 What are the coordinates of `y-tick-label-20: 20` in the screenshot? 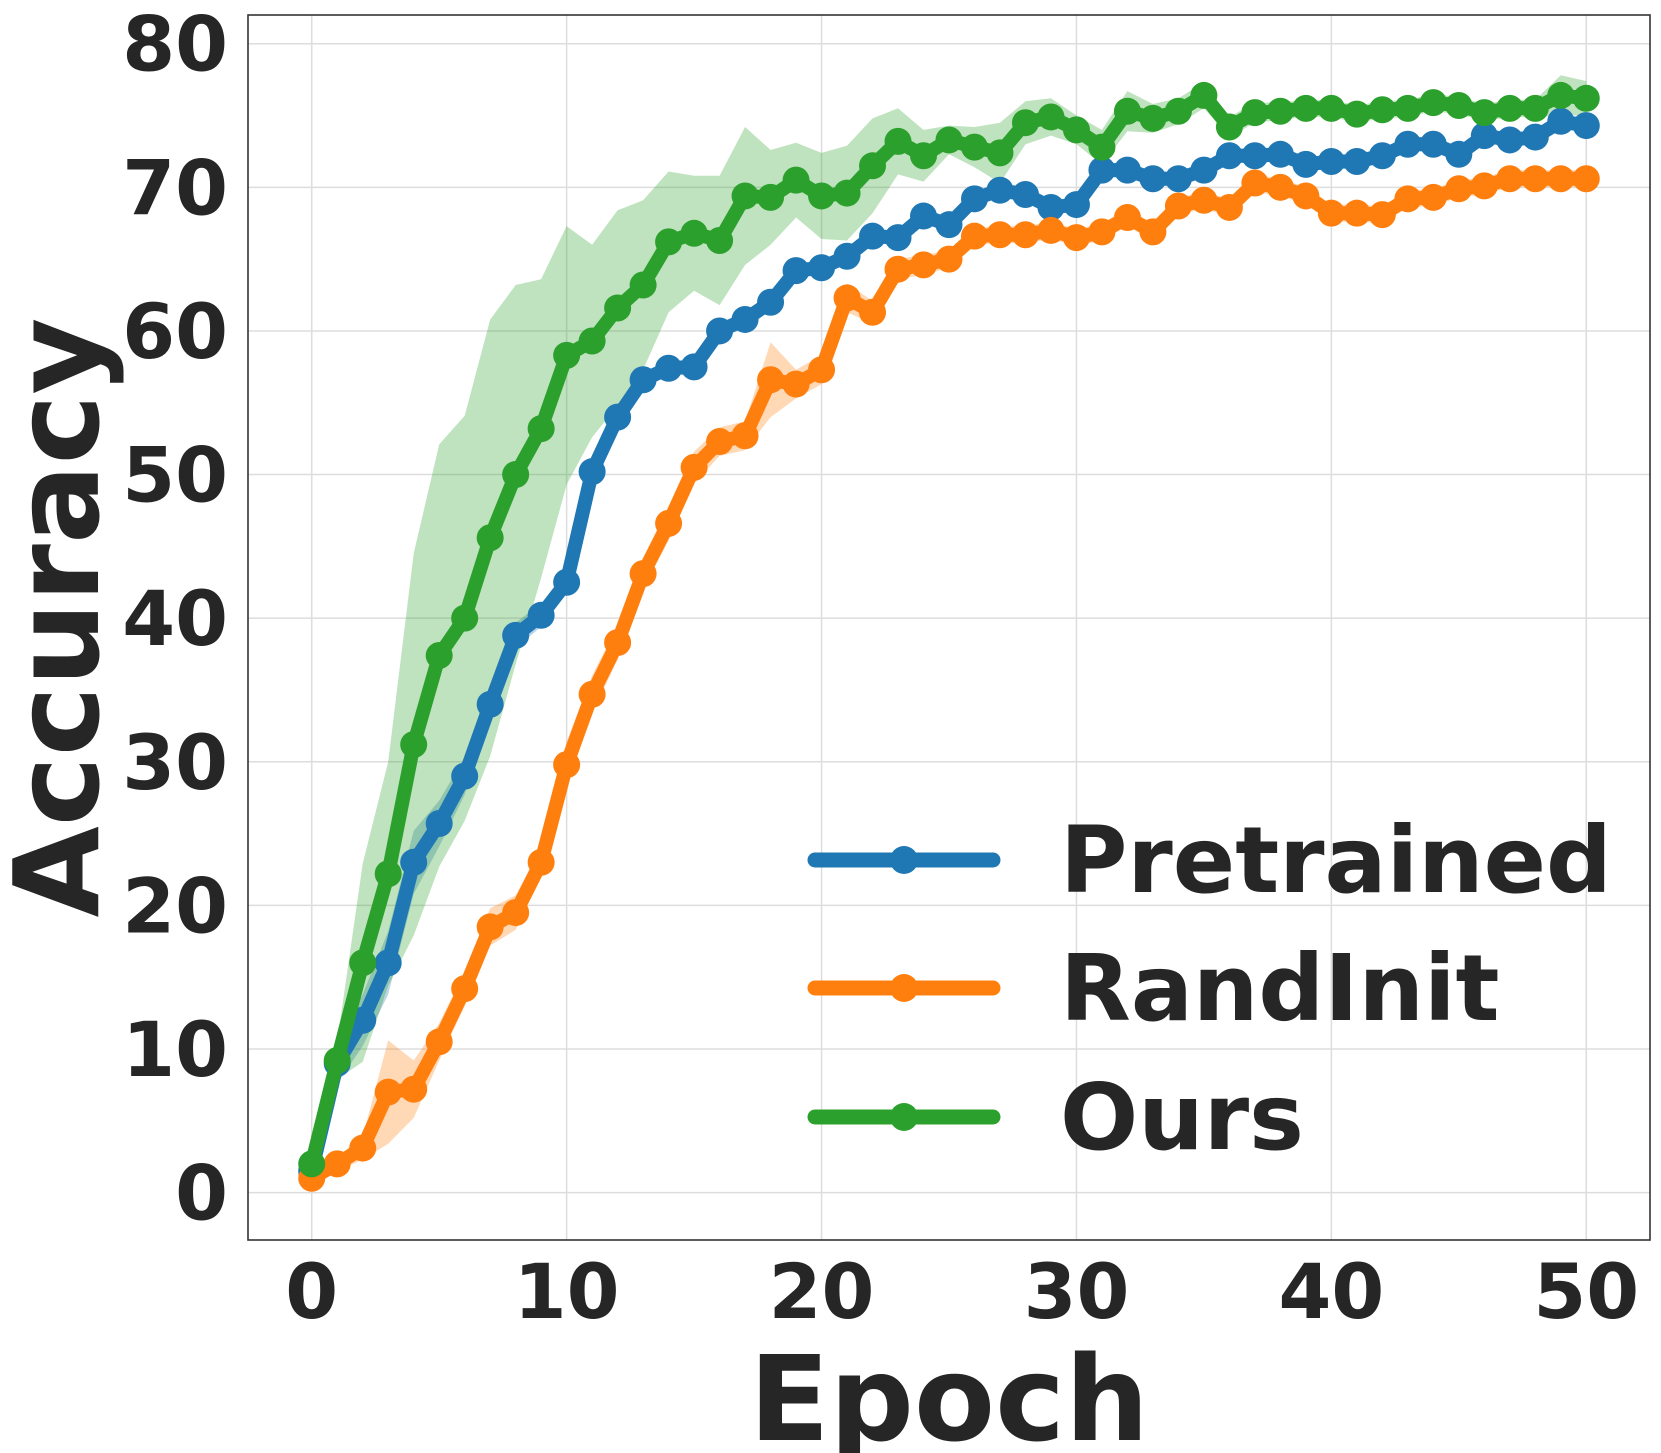 It's located at (175, 905).